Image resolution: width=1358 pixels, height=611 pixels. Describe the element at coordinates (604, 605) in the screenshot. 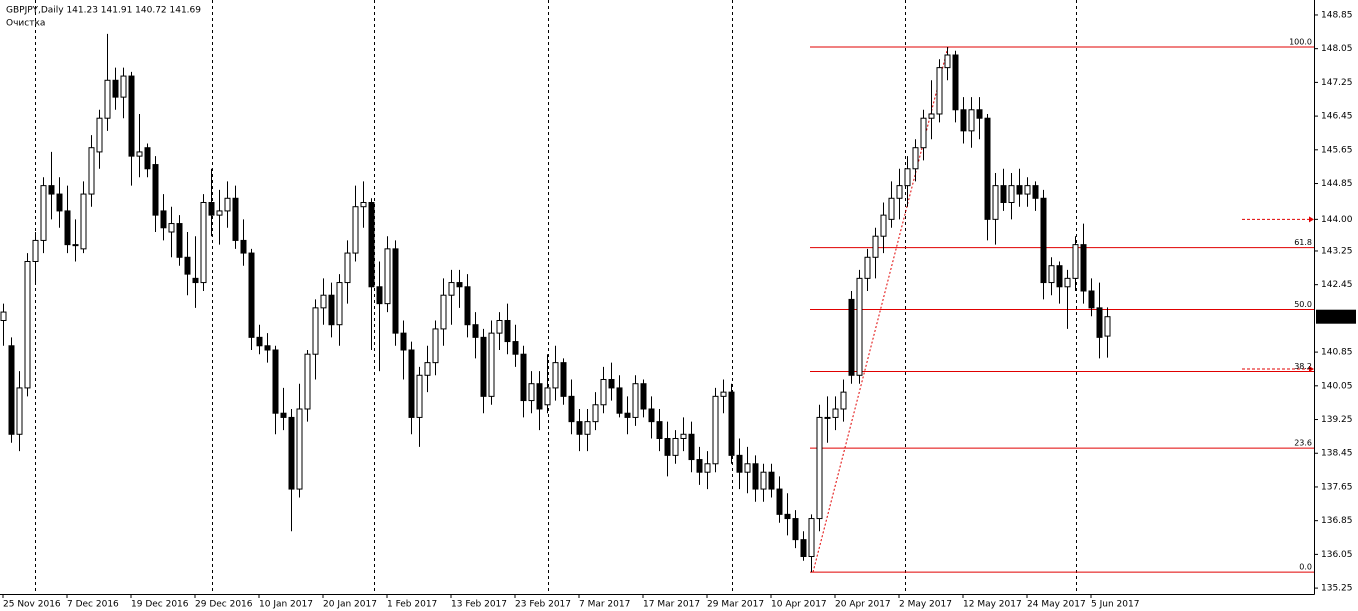

I see `x-tick-label: 7 Mar 2017` at that location.